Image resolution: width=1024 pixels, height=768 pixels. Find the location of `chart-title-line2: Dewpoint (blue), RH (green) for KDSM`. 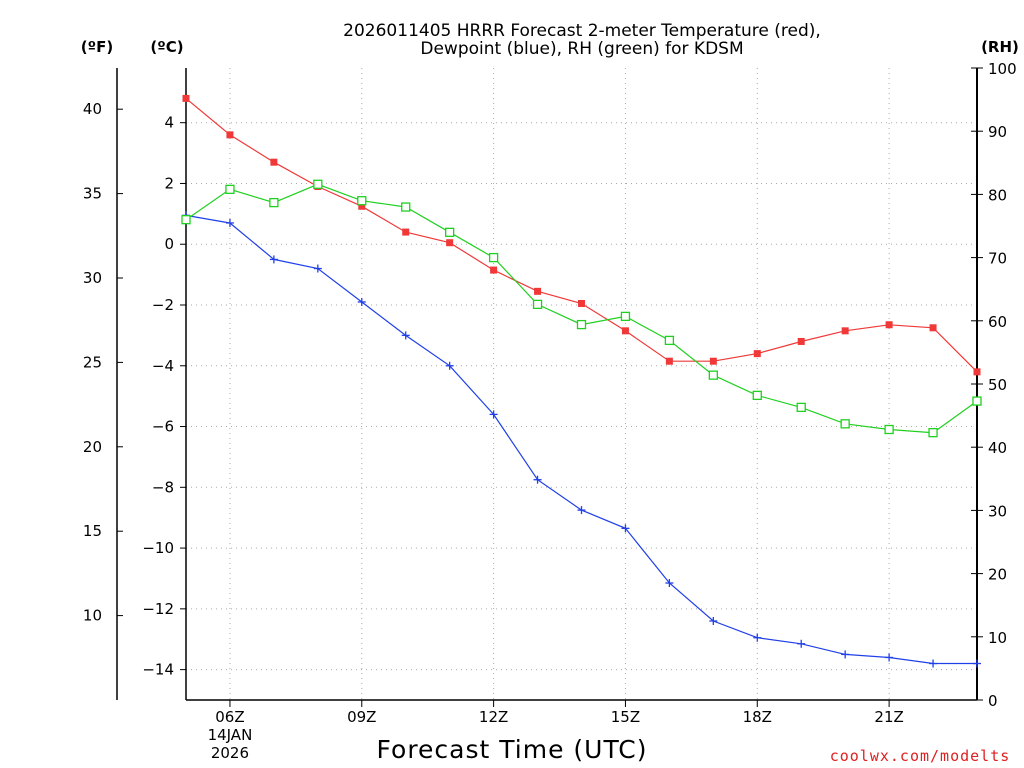

chart-title-line2: Dewpoint (blue), RH (green) for KDSM is located at coordinates (581, 49).